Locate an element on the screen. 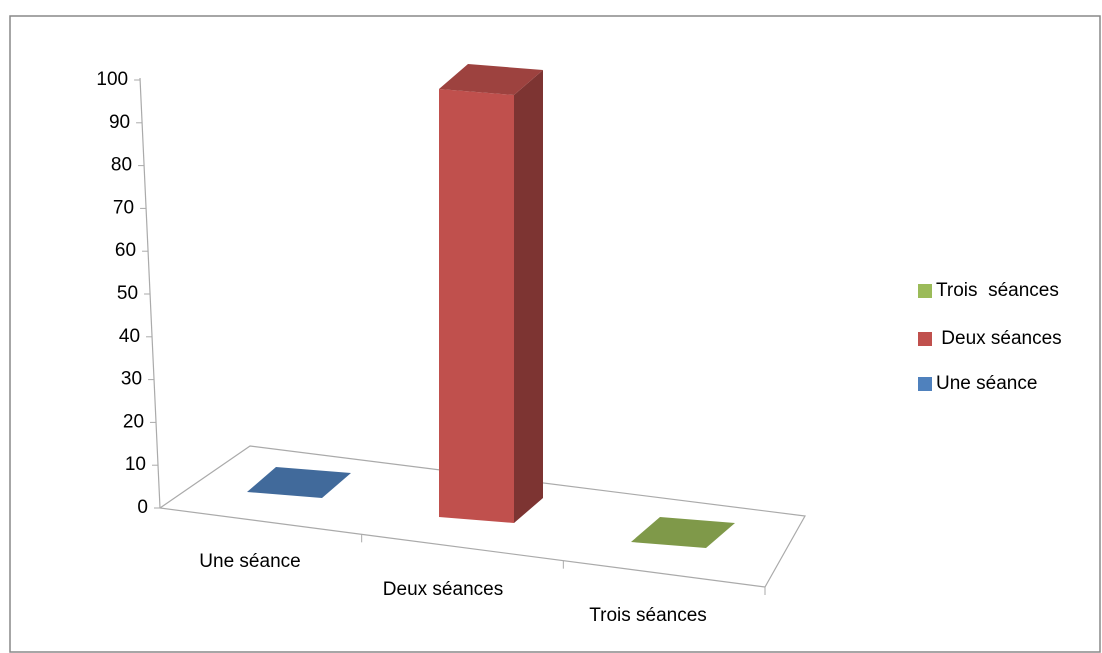  x-tick-label: Une séance is located at coordinates (249, 561).